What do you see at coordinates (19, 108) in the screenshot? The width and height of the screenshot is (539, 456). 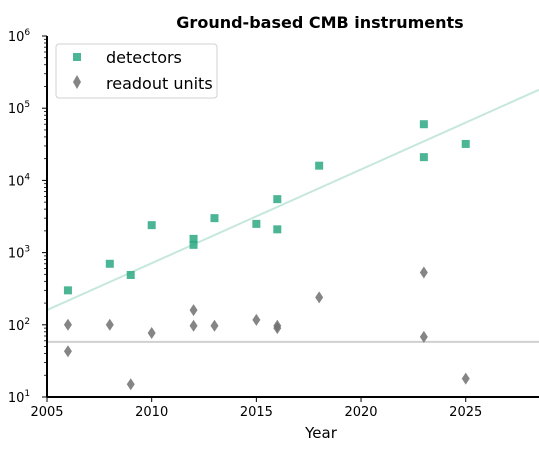 I see `y-tick-label-5: 10⁵` at bounding box center [19, 108].